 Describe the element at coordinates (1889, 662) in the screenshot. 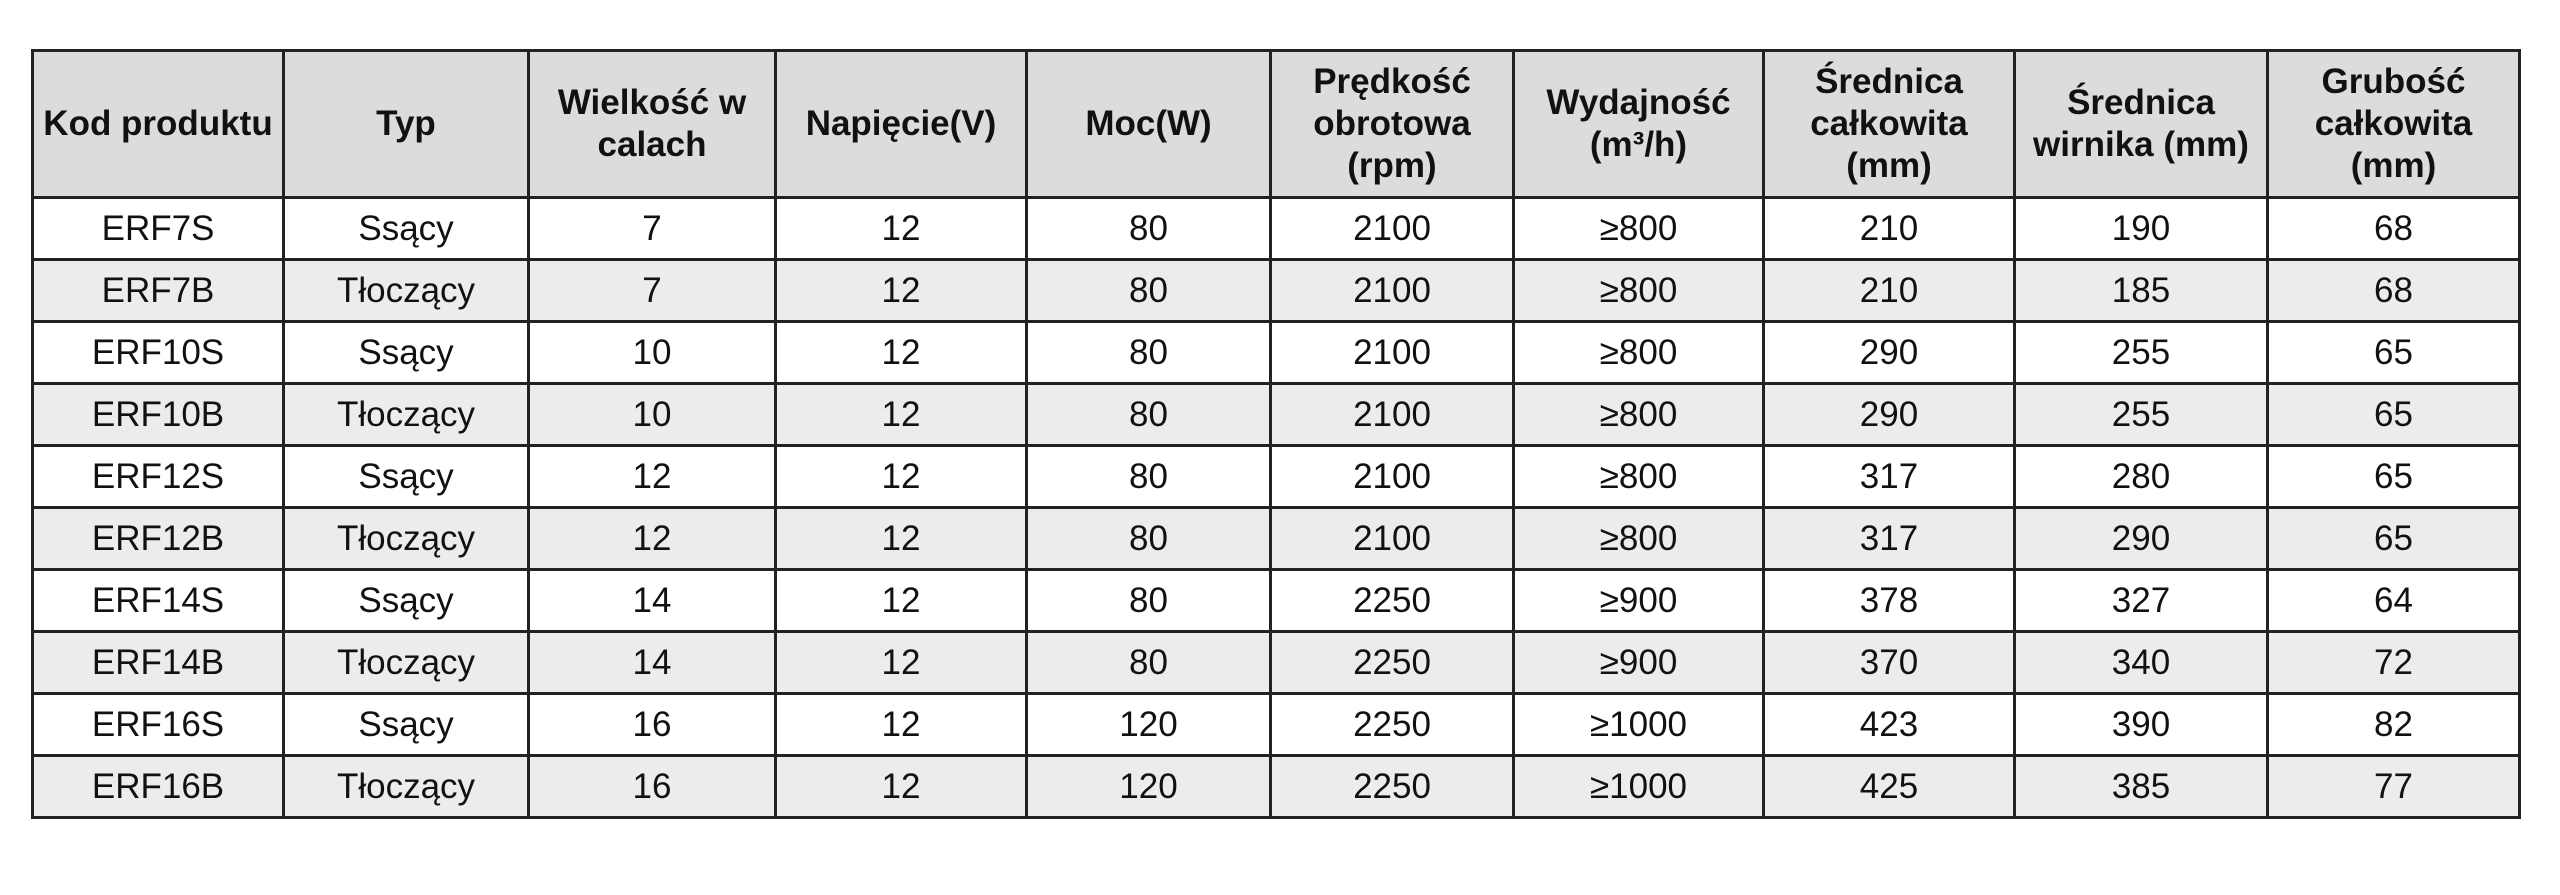

I see `table-cell: 370` at that location.